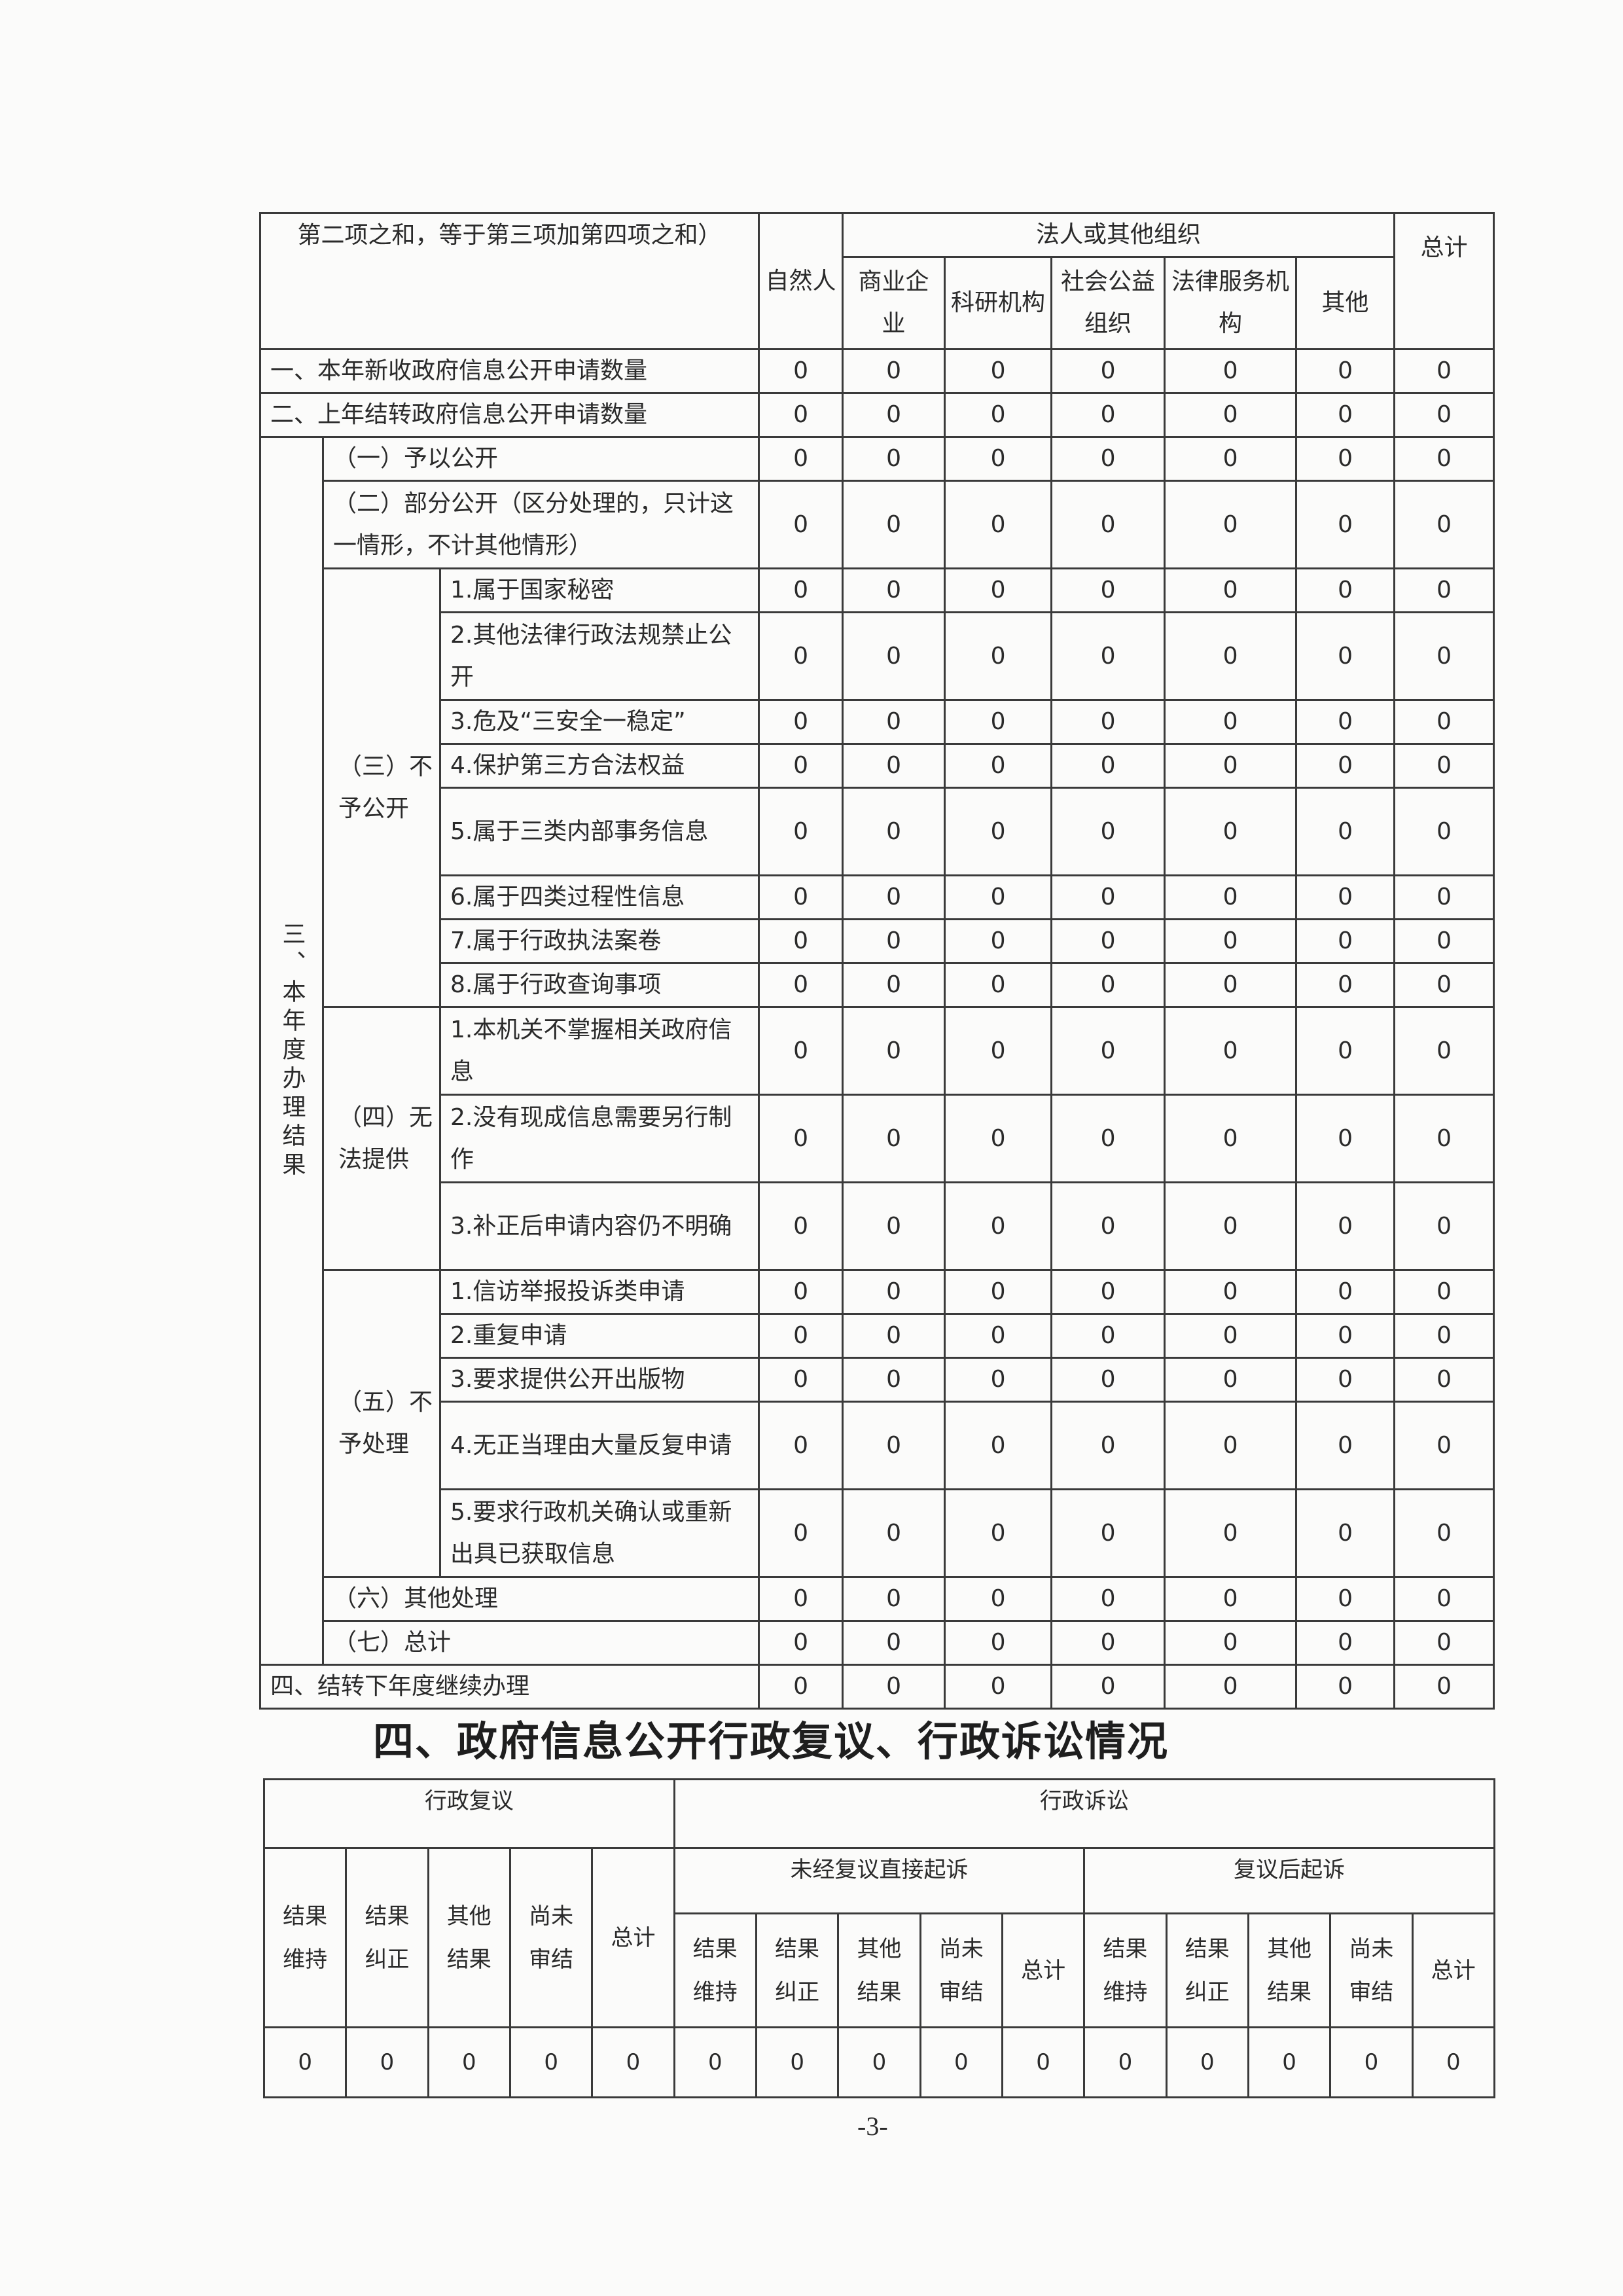 This screenshot has height=2296, width=1623. I want to click on table-row: （三）不予公开 1.属于国家秘密 0 0 0 0 0 0 0, so click(877, 787).